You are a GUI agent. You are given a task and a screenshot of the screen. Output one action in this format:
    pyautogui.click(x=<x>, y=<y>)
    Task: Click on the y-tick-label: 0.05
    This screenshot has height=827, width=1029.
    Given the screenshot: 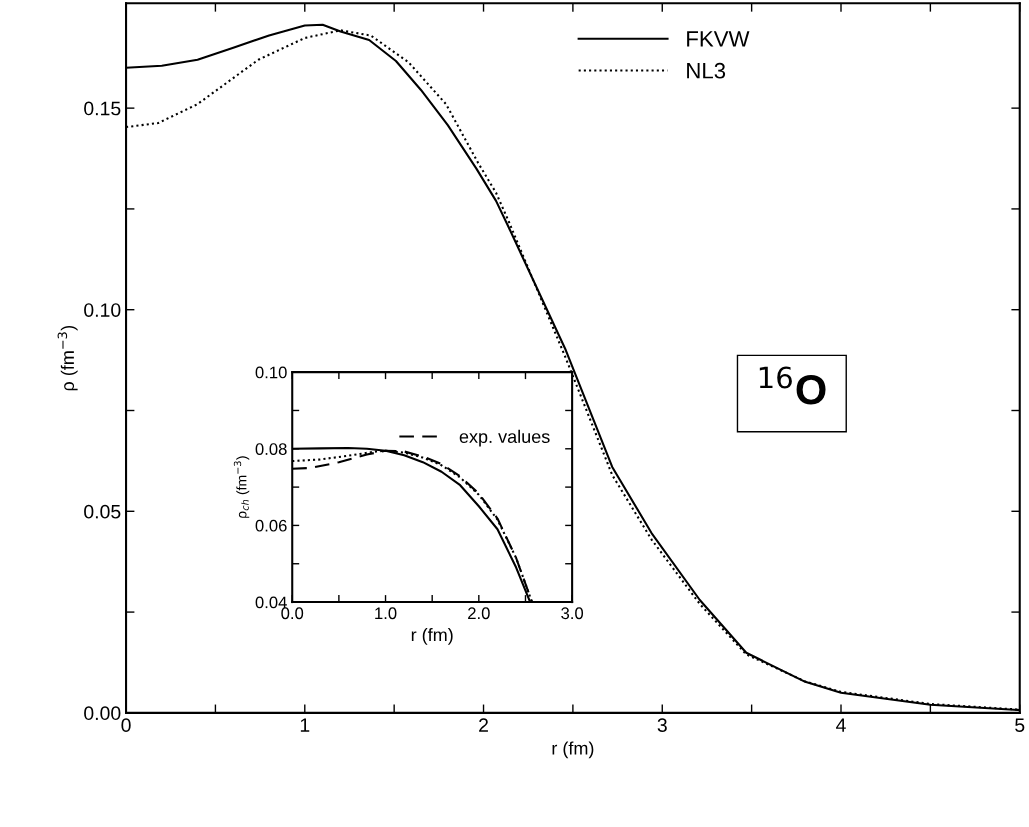 What is the action you would take?
    pyautogui.click(x=102, y=511)
    